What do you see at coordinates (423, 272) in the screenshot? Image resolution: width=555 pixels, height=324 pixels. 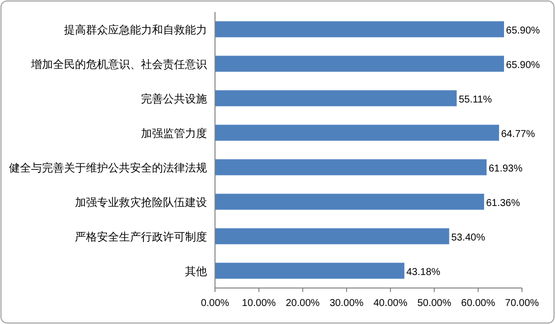 I see `data-label: 43.18%` at bounding box center [423, 272].